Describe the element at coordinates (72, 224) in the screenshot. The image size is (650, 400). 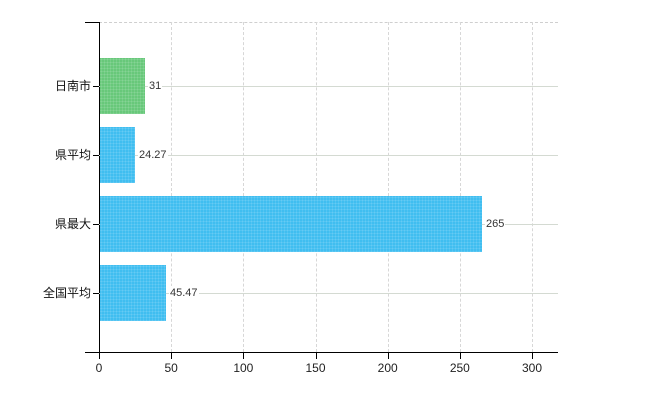
I see `category-label: 県最大` at that location.